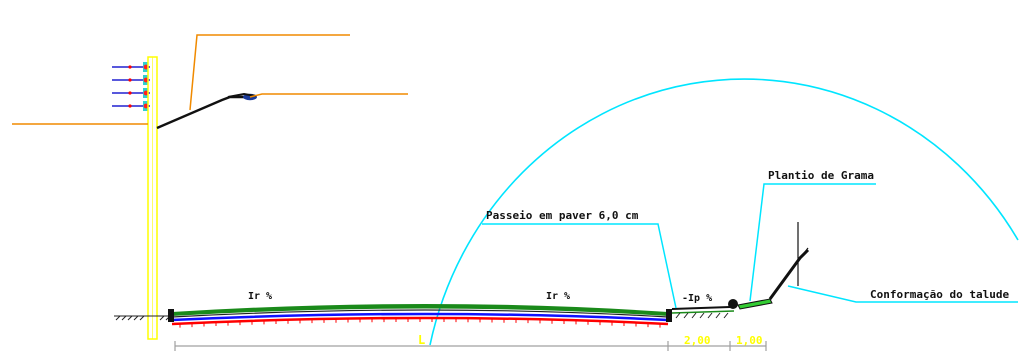 The height and width of the screenshot is (351, 1019). Describe the element at coordinates (697, 298) in the screenshot. I see `slope-sidewalk-label: -Ip %` at that location.